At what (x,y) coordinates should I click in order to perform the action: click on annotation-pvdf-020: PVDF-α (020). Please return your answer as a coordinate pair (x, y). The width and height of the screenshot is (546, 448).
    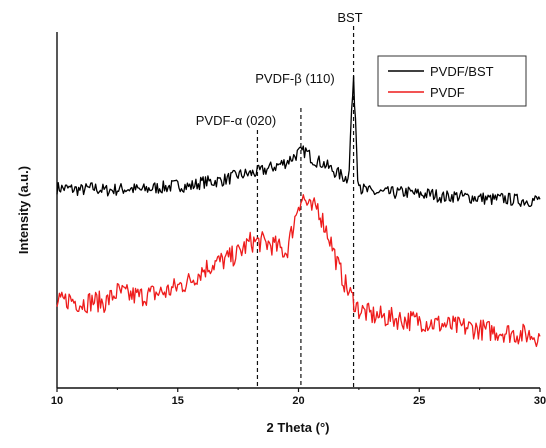
    Looking at the image, I should click on (236, 120).